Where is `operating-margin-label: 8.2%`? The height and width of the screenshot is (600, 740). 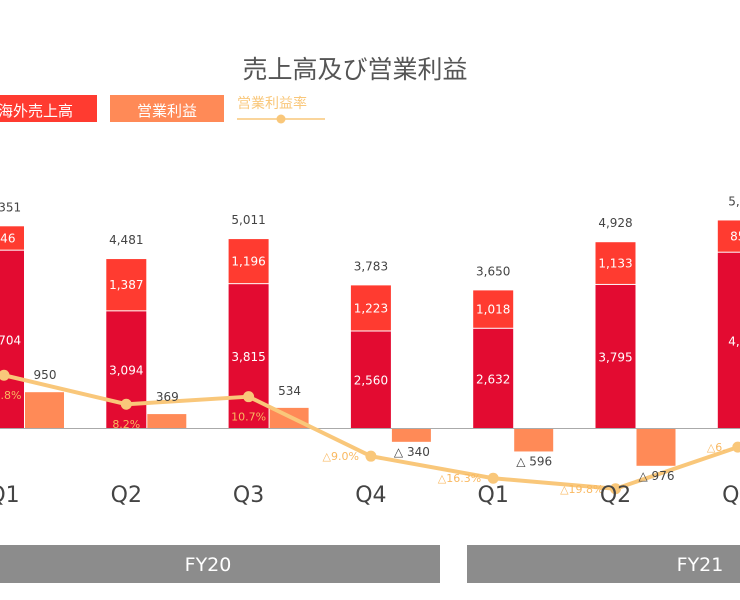 operating-margin-label: 8.2% is located at coordinates (126, 424).